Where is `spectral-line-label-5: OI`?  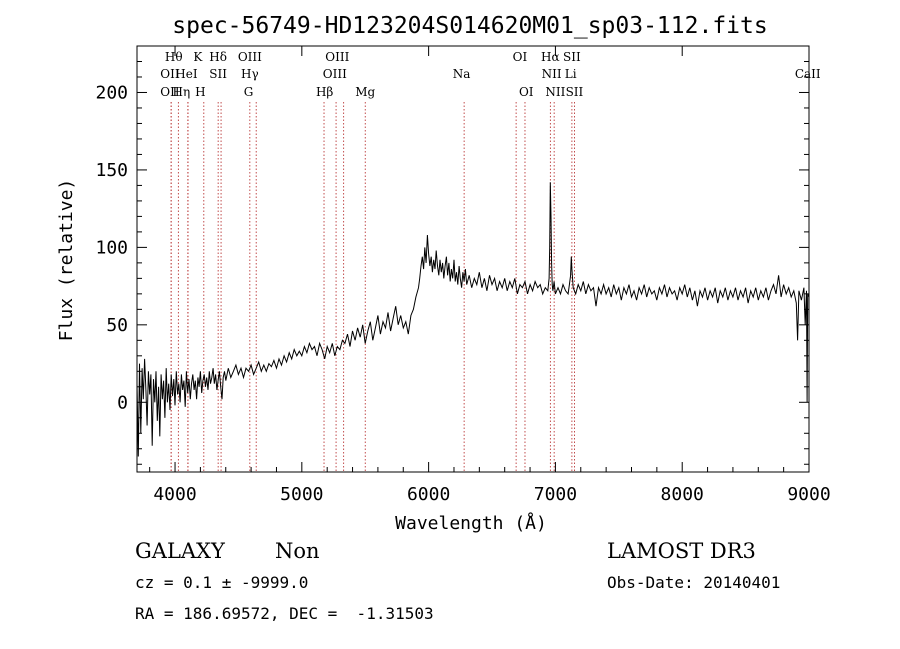
spectral-line-label-5: OI is located at coordinates (520, 57).